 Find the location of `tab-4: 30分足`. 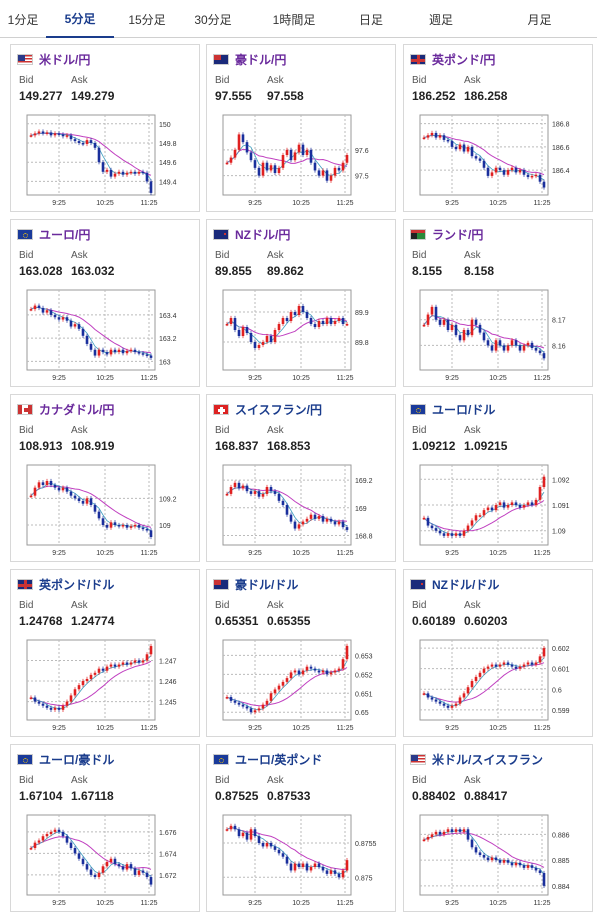

tab-4: 30分足 is located at coordinates (213, 19).